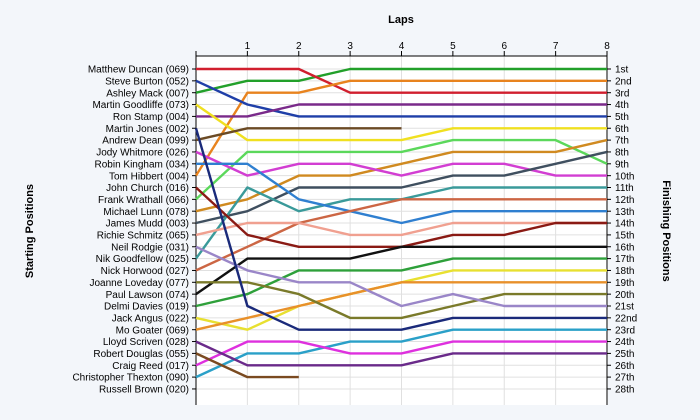 The width and height of the screenshot is (700, 420). Describe the element at coordinates (142, 259) in the screenshot. I see `starting-position-label: Nik Goodfellow (025)` at that location.